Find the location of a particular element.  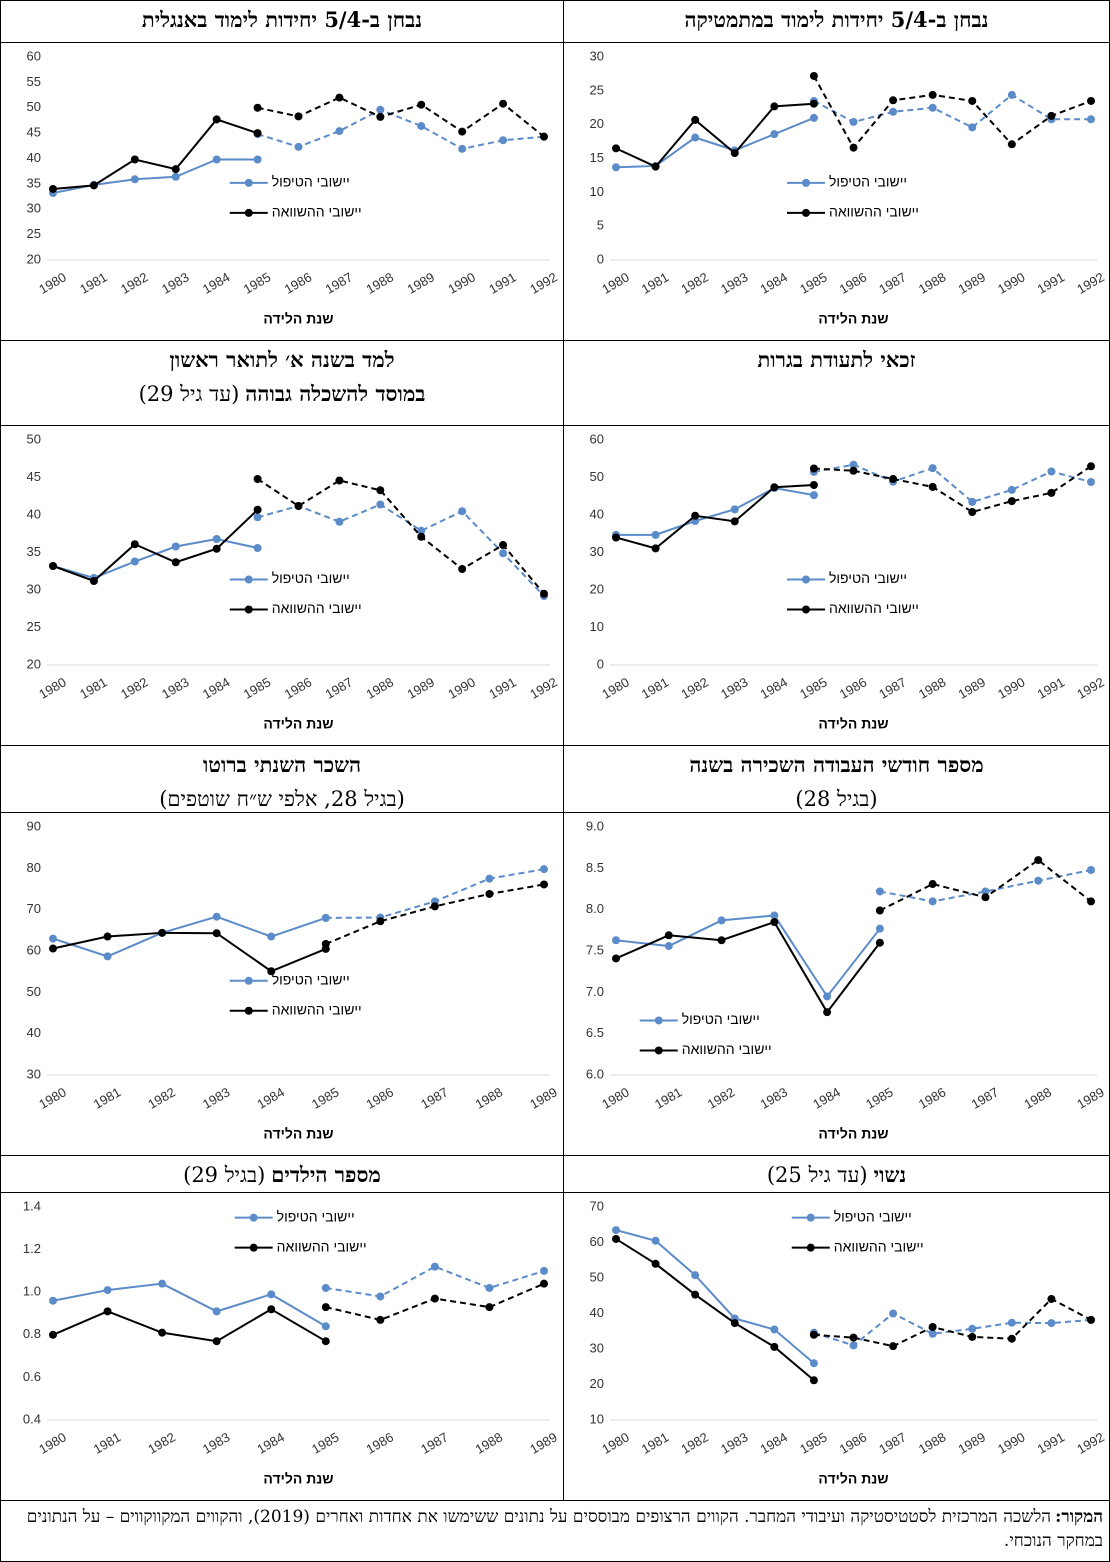

x-tick-label: 1982 is located at coordinates (694, 687).